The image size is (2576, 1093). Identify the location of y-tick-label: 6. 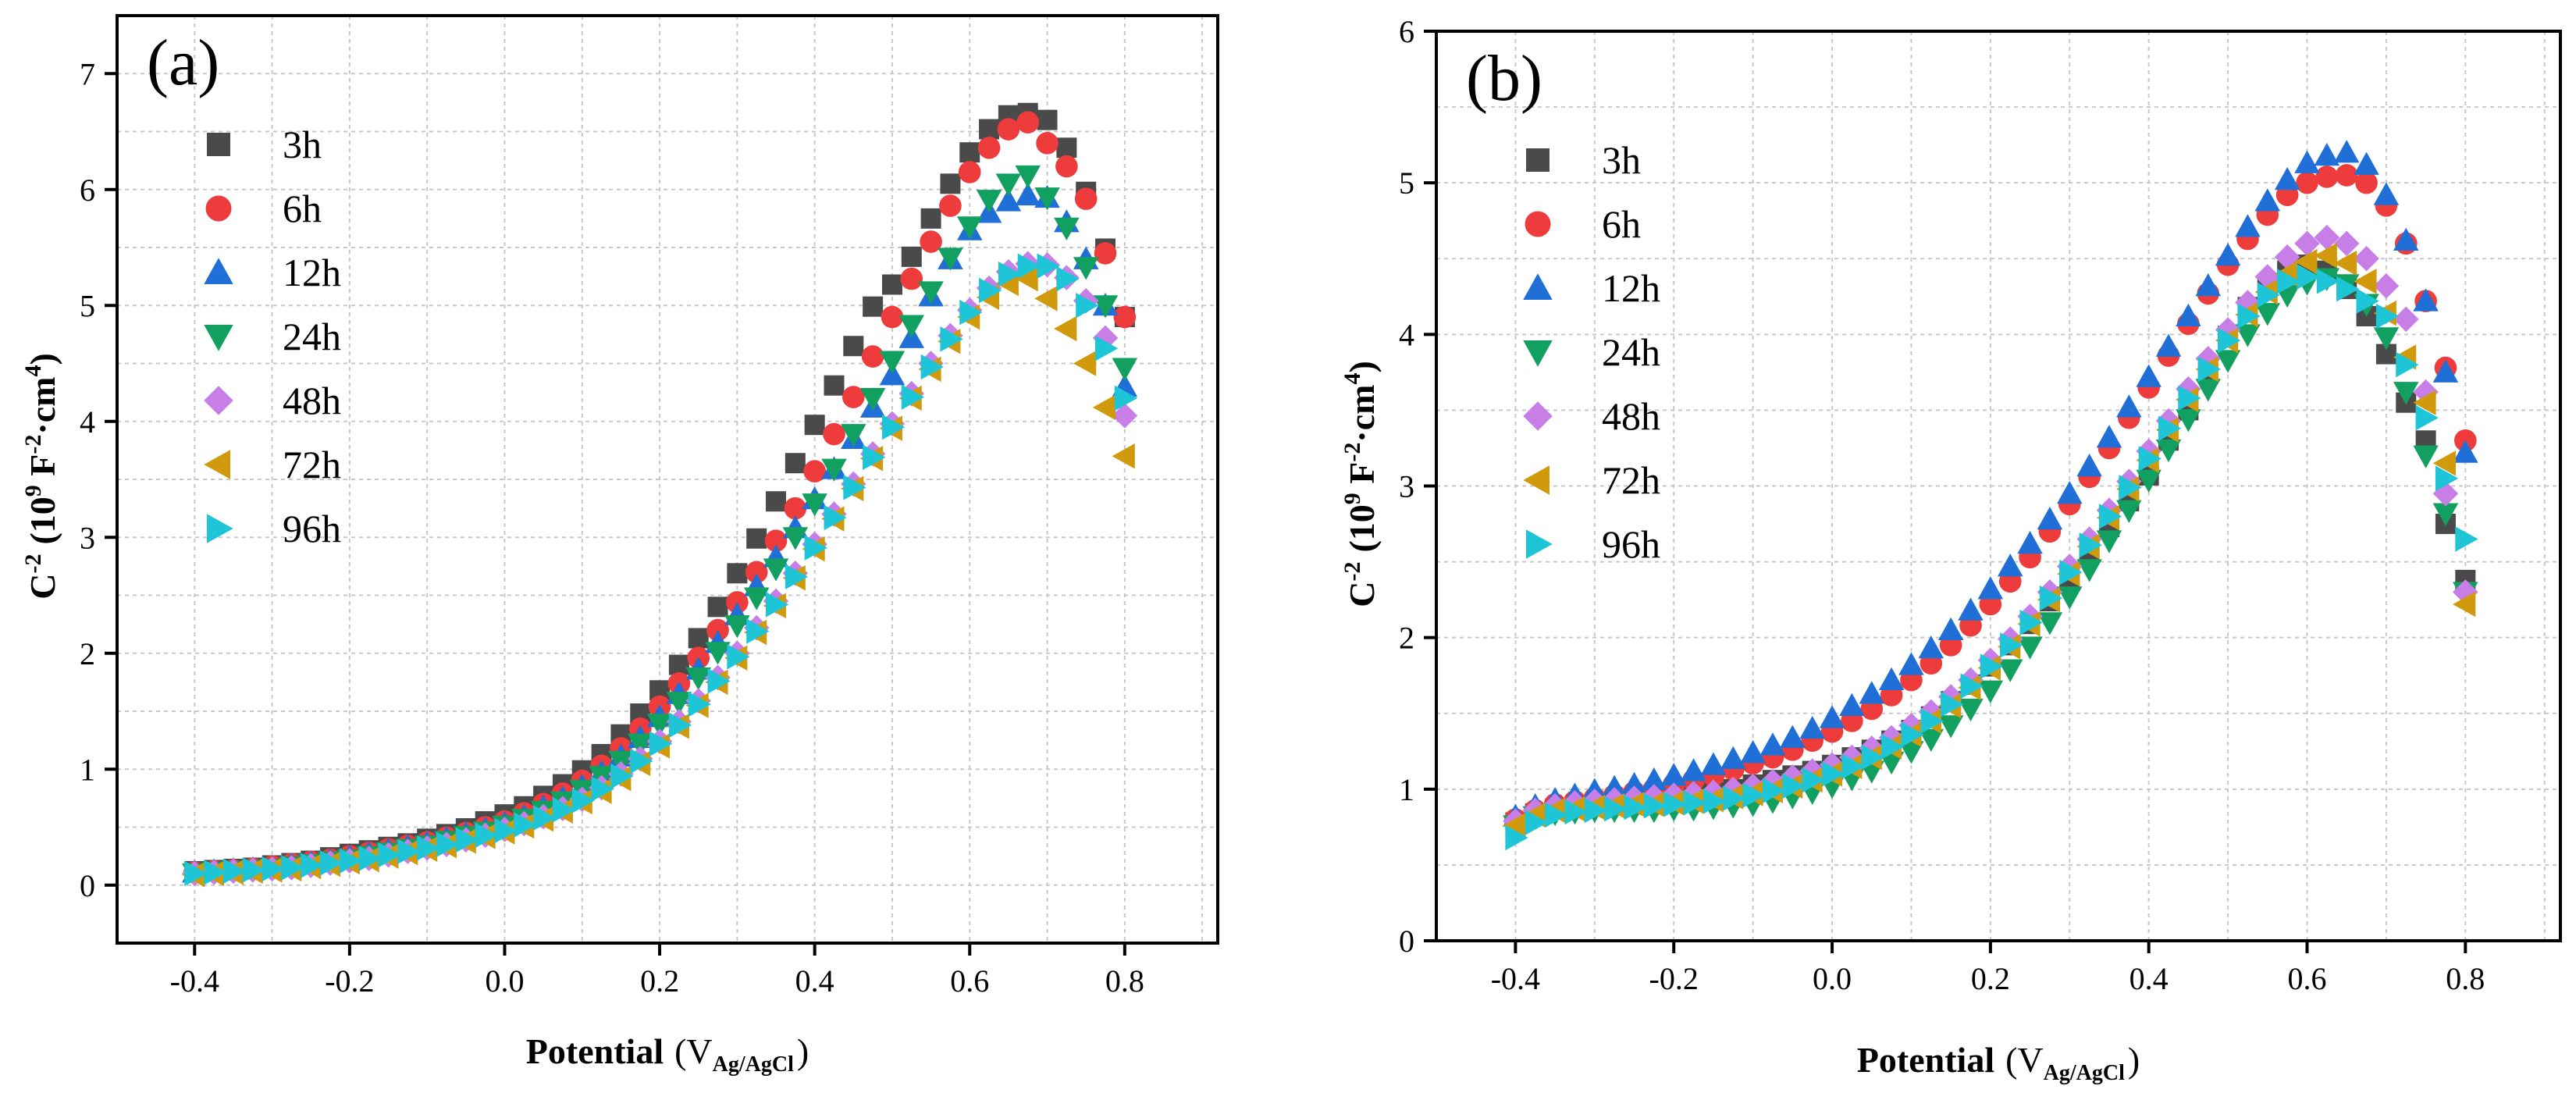
(1406, 32).